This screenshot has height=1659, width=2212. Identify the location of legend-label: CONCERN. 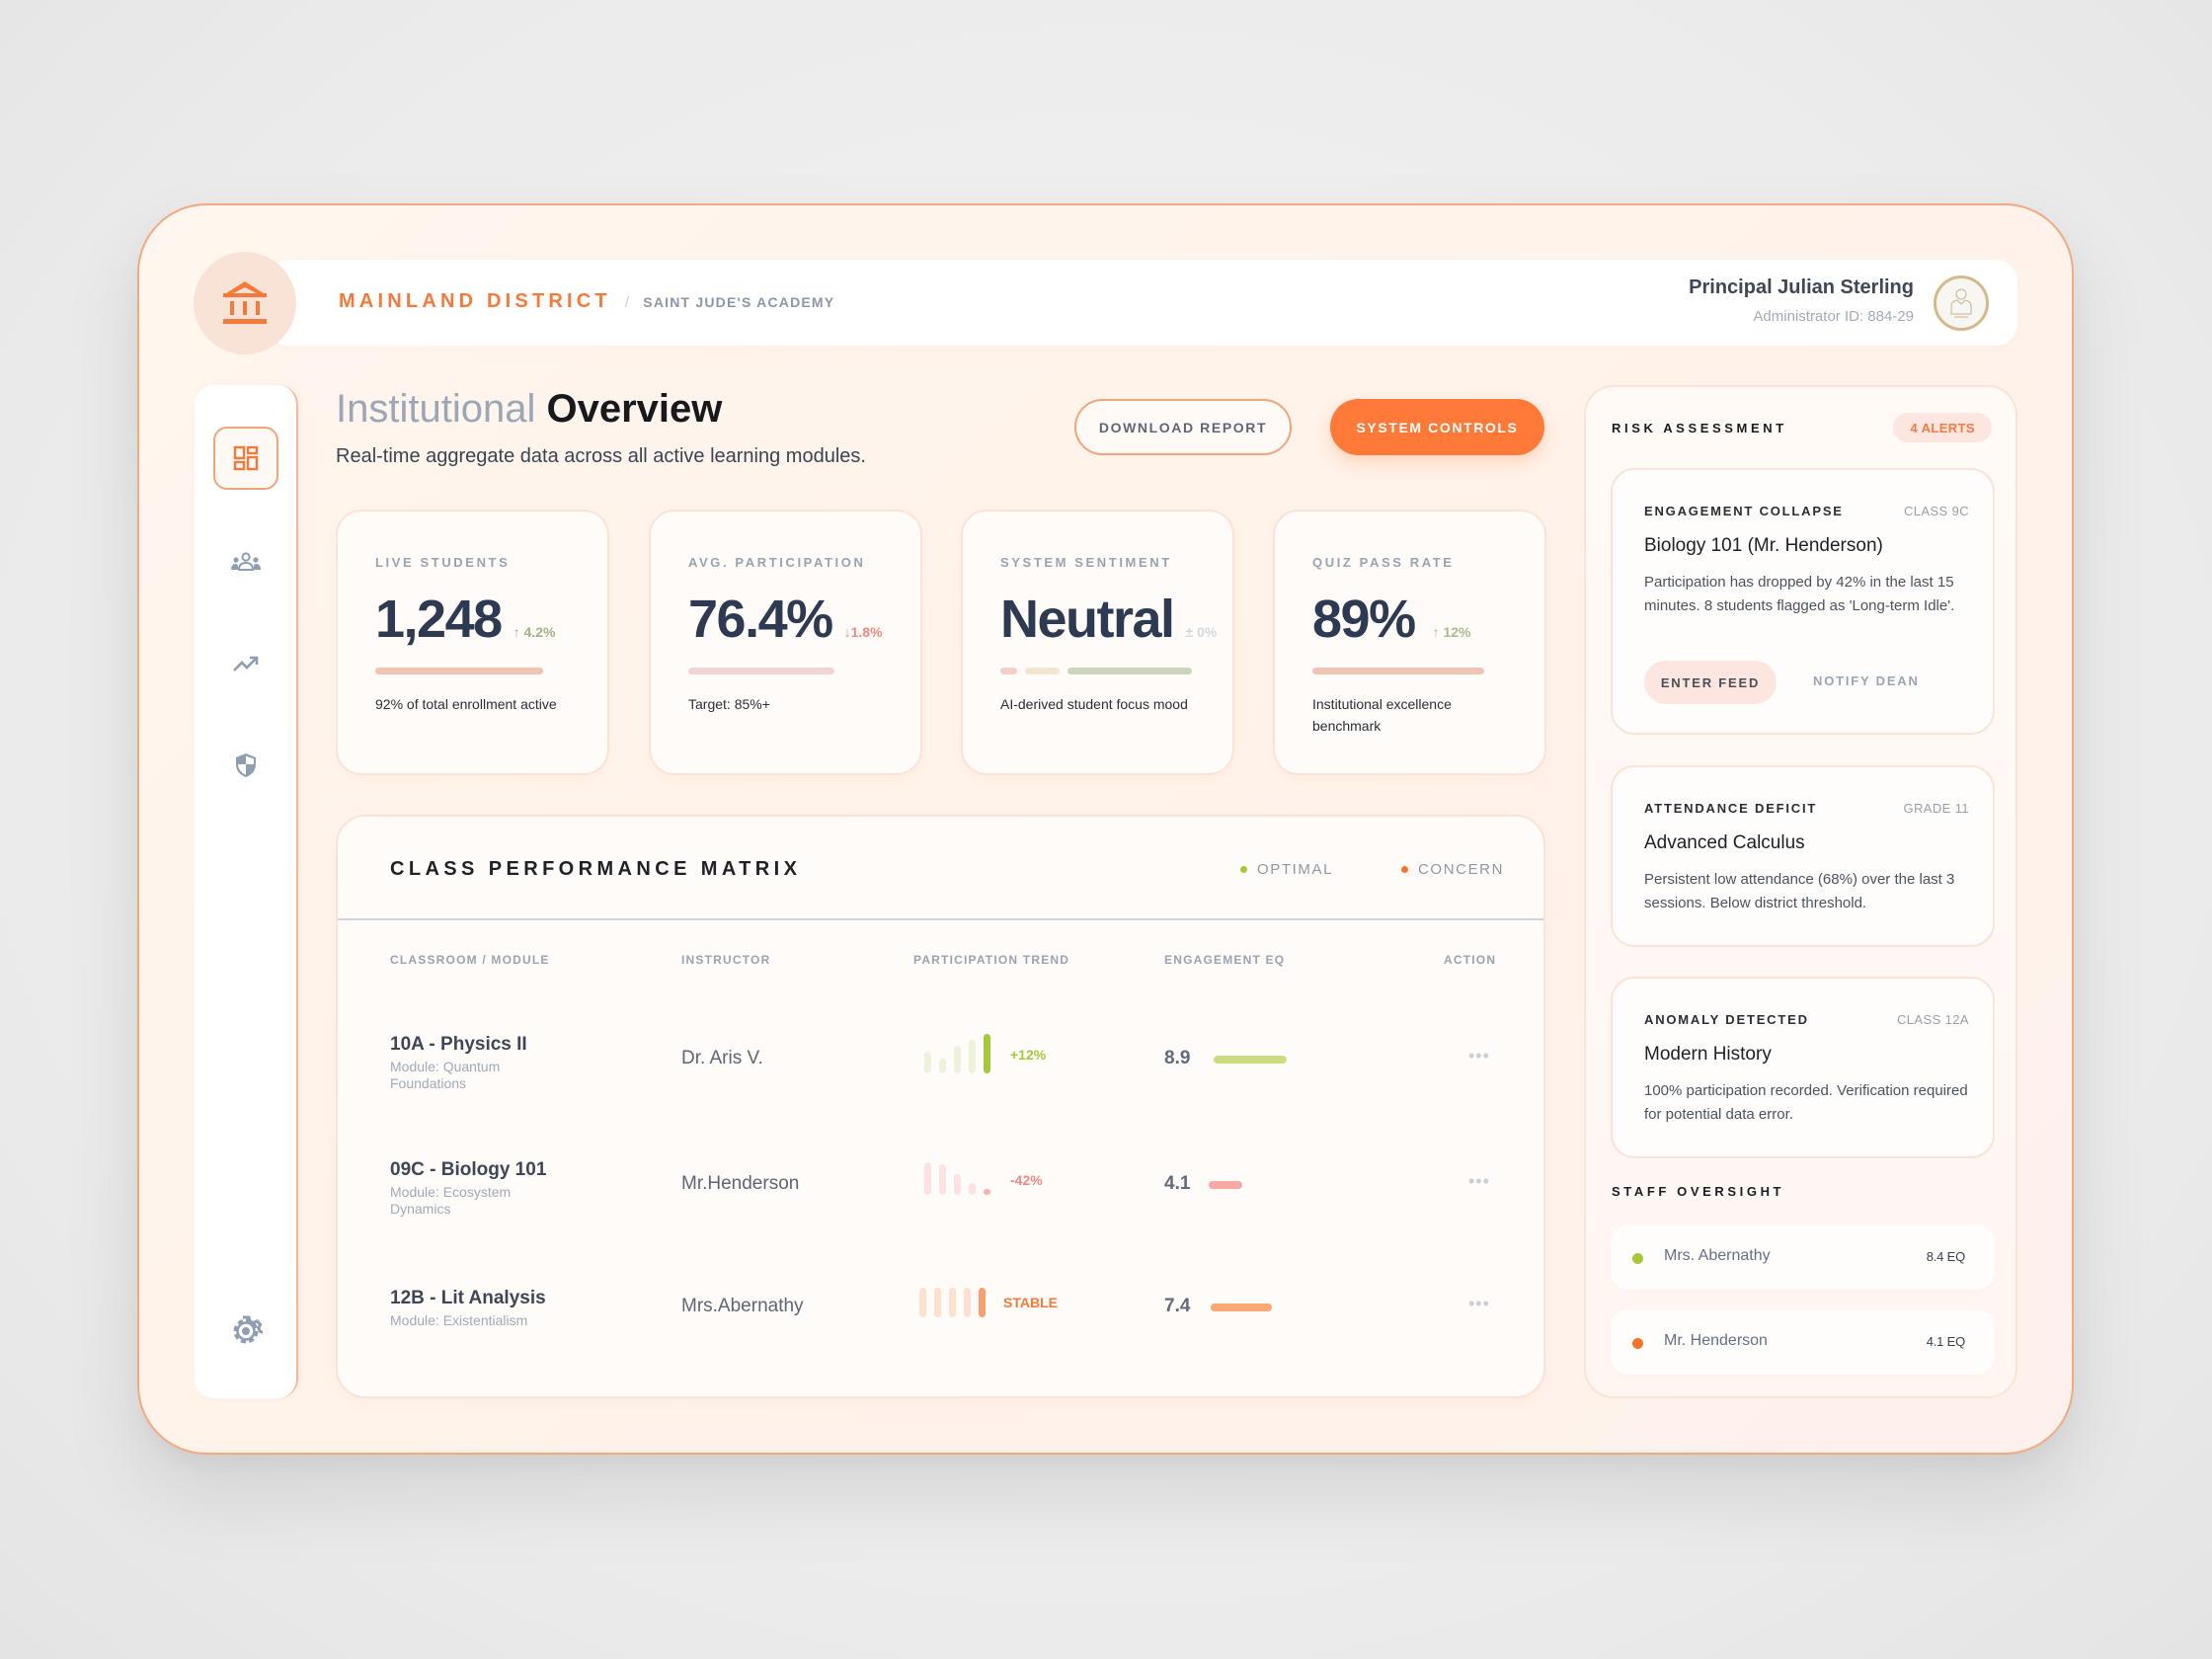
(1461, 870).